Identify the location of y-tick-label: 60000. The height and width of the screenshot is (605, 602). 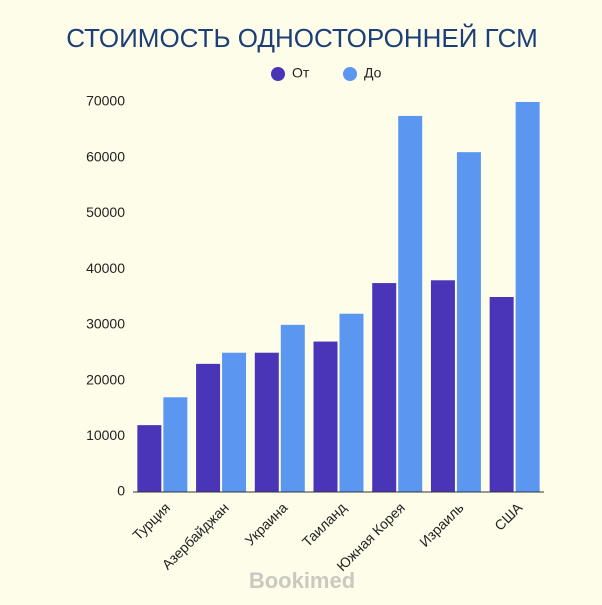
(105, 156).